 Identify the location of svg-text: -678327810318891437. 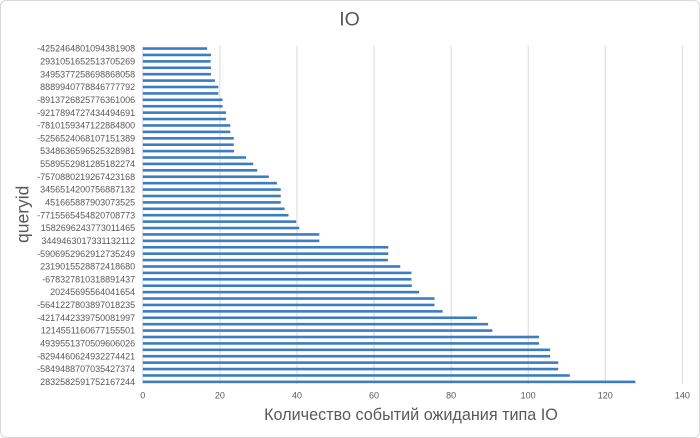
(88, 279).